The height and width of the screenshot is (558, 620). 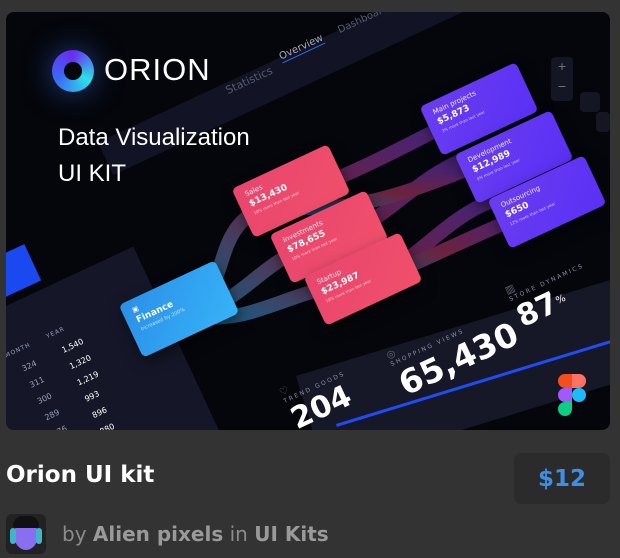 I want to click on author-avatar, so click(x=26, y=534).